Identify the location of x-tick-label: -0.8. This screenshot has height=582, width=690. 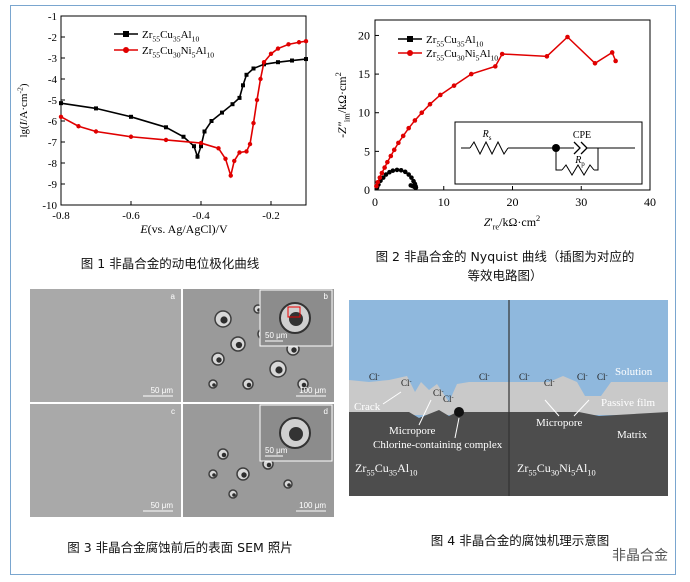
(61, 216).